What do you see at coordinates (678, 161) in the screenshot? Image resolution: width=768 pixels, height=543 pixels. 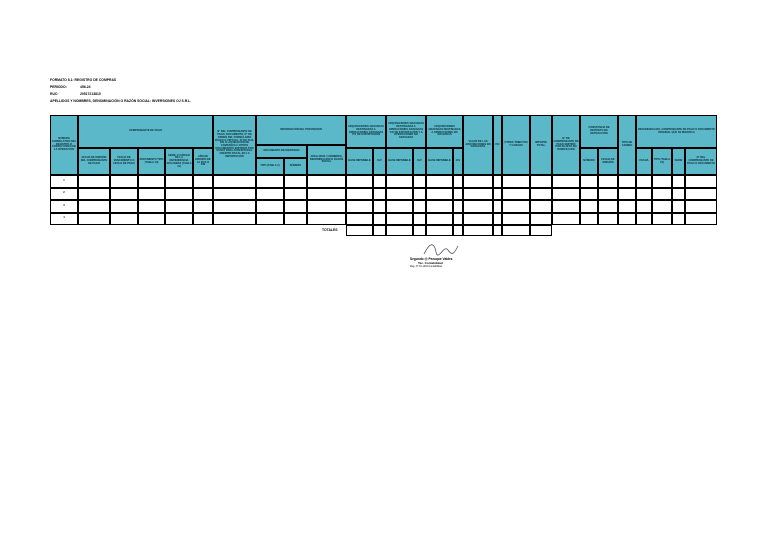 I see `column-header: SERIE` at bounding box center [678, 161].